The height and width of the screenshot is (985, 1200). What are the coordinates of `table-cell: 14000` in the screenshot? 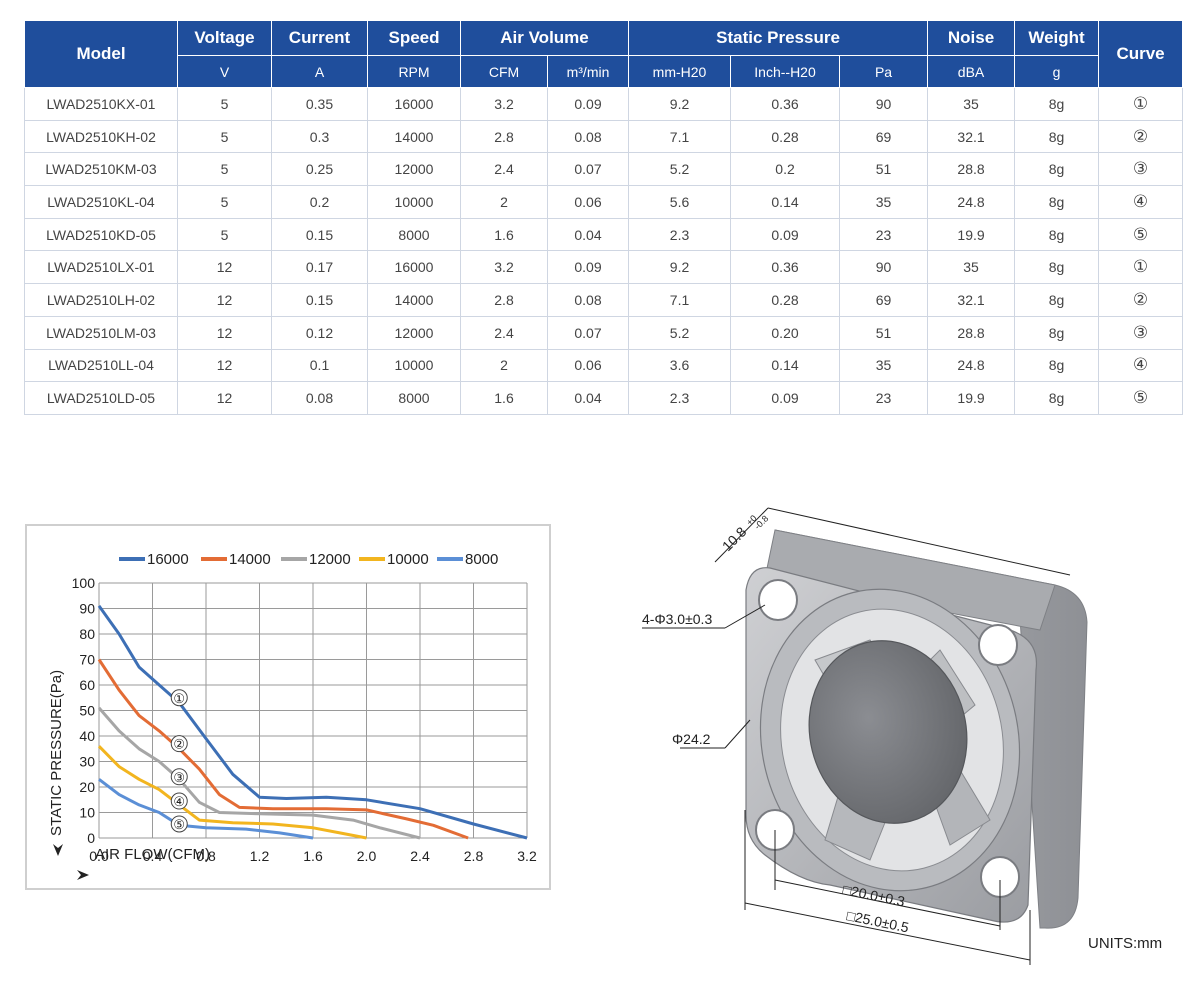 It's located at (414, 300).